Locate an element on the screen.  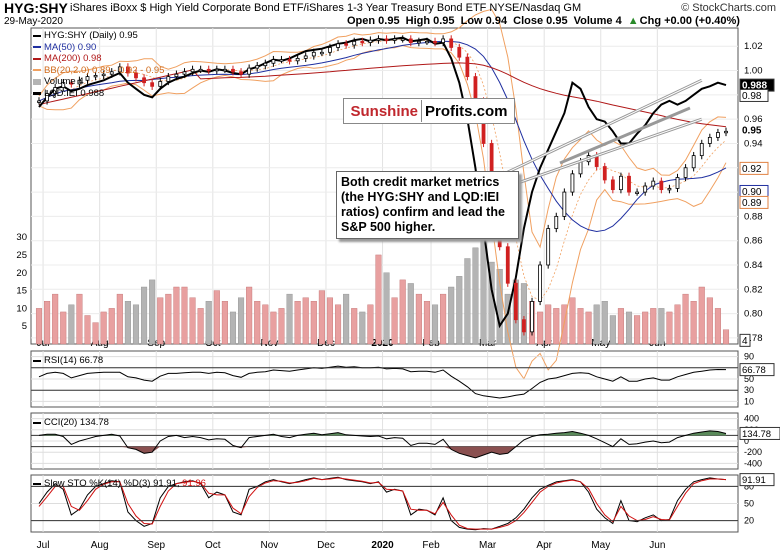
price-tag: 4 is located at coordinates (745, 340).